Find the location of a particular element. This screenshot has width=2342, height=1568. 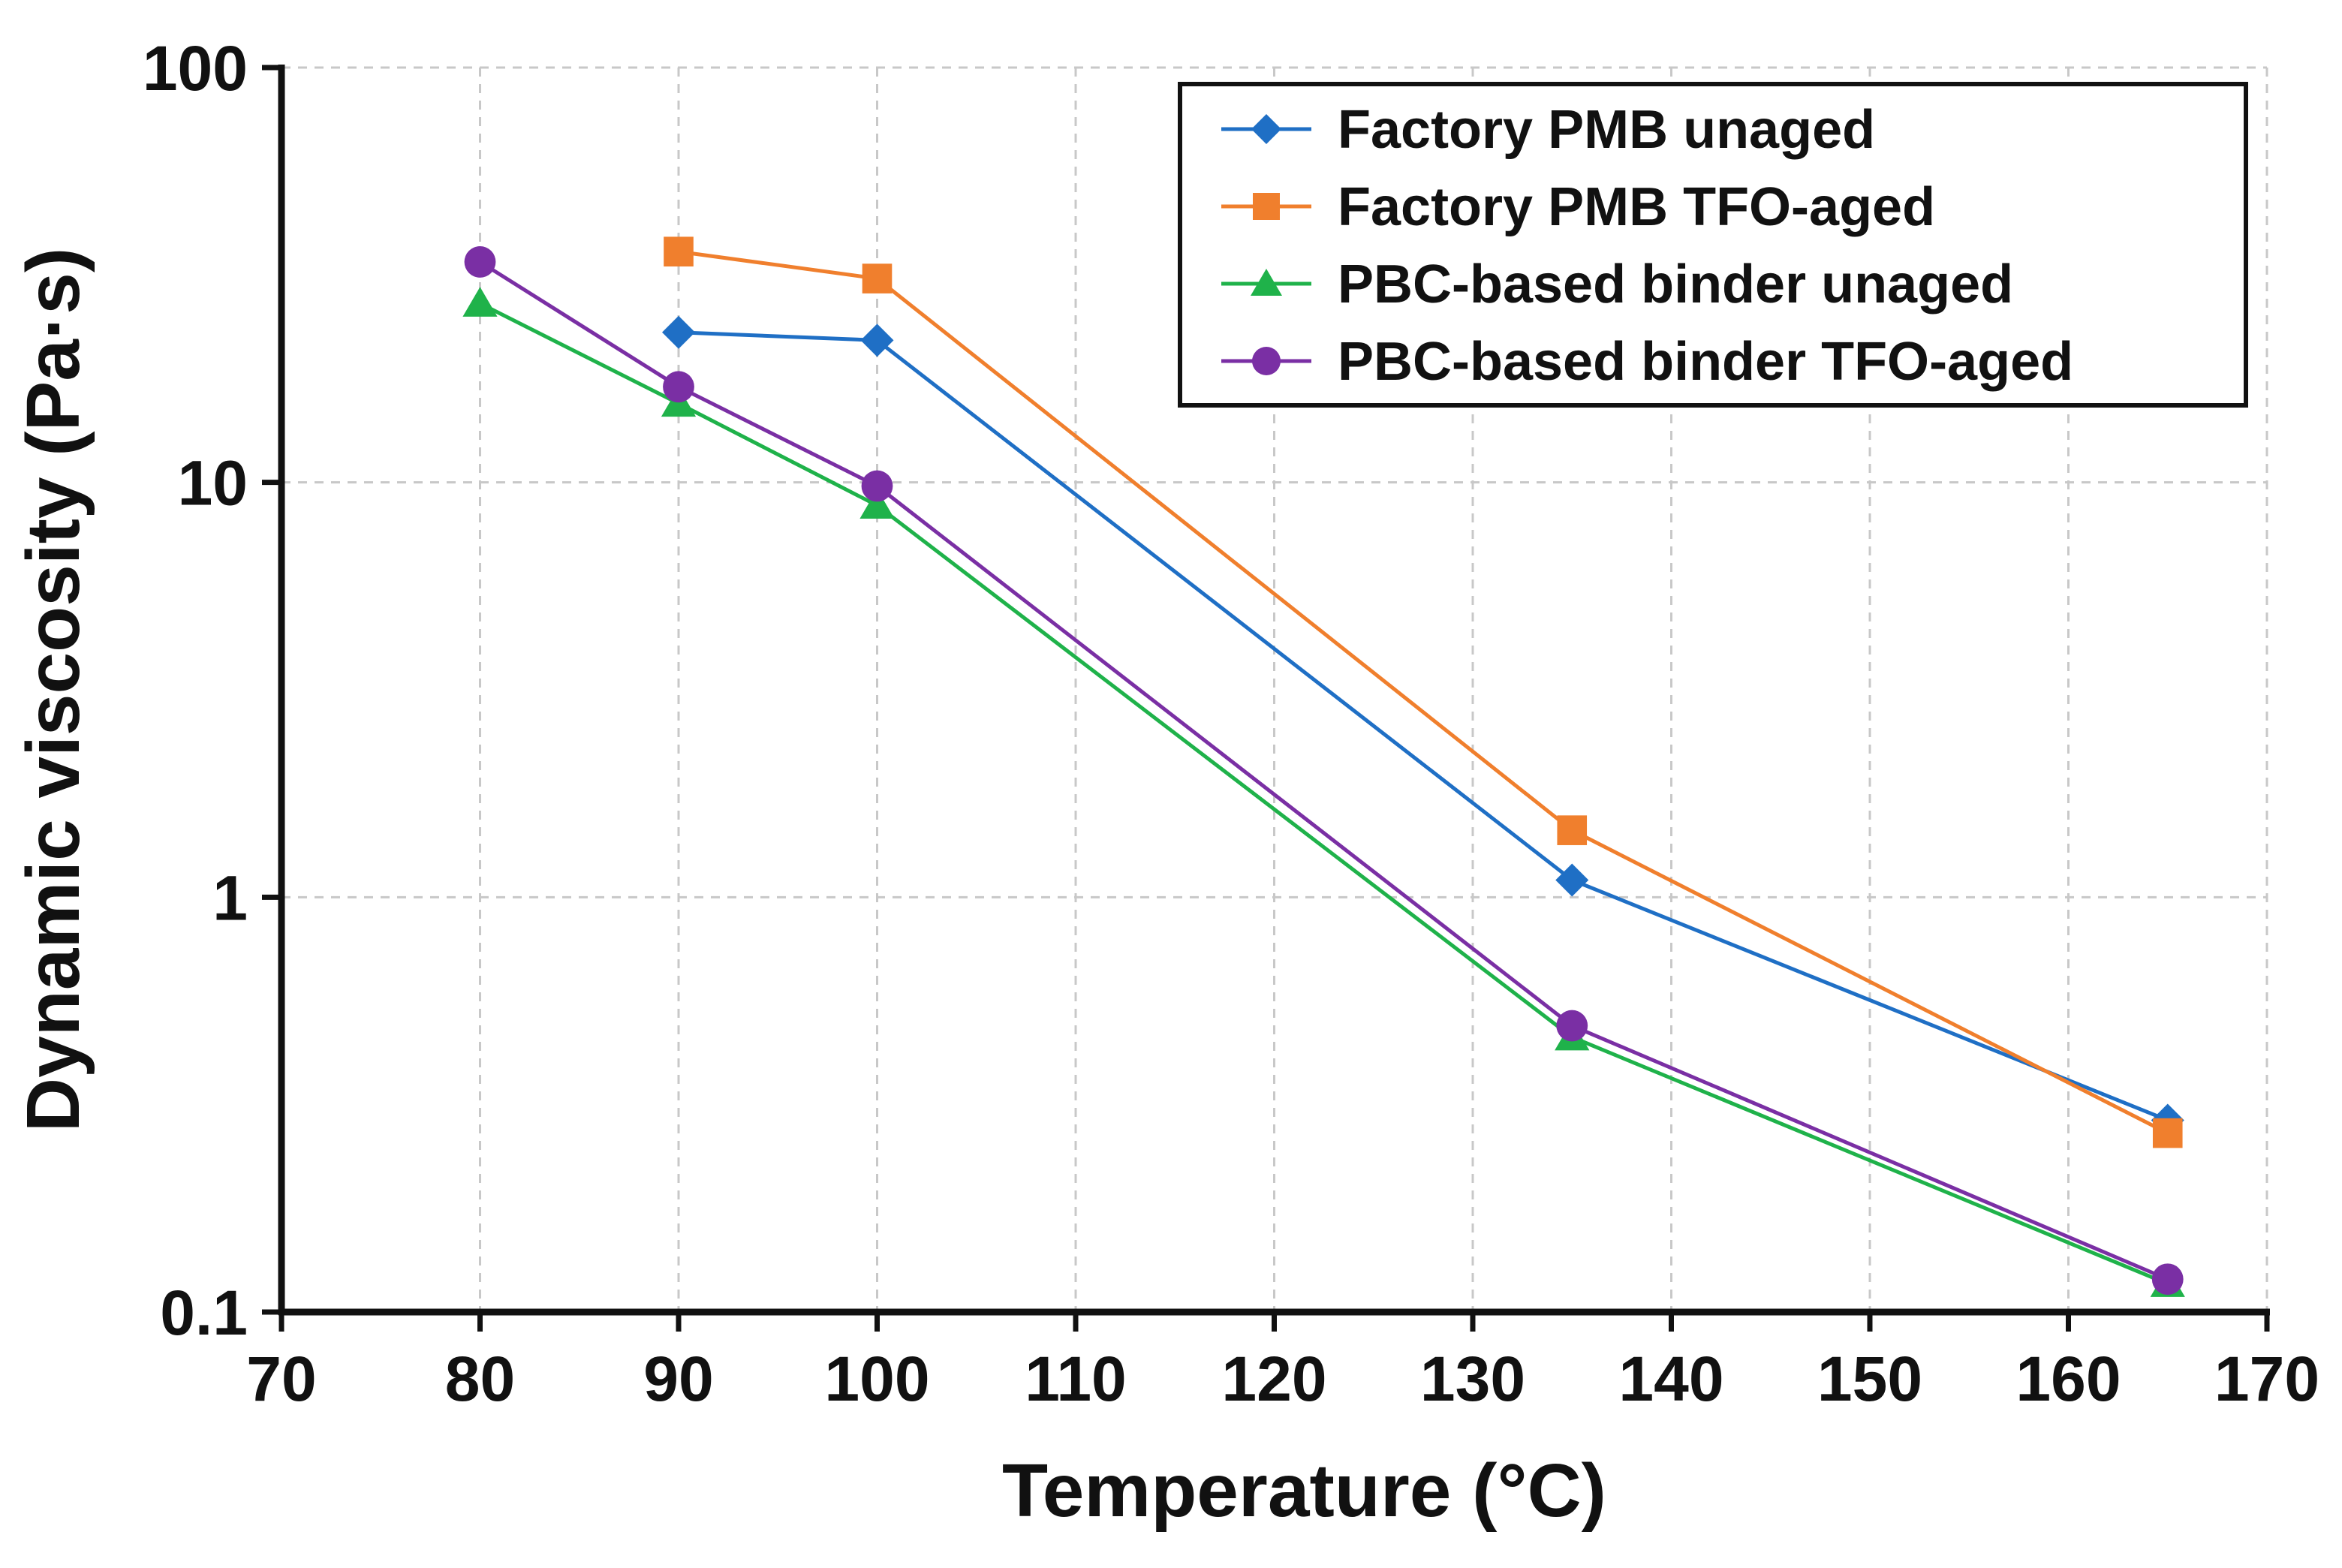

x-tick-label: 90 is located at coordinates (678, 1379).